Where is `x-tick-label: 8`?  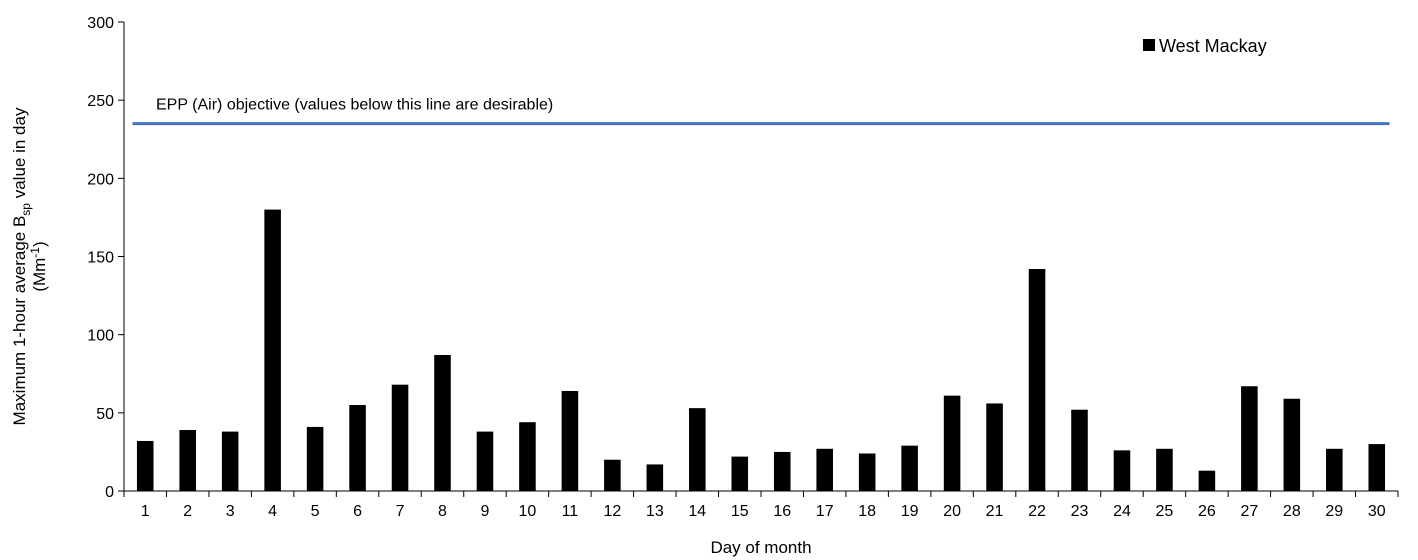 x-tick-label: 8 is located at coordinates (442, 511).